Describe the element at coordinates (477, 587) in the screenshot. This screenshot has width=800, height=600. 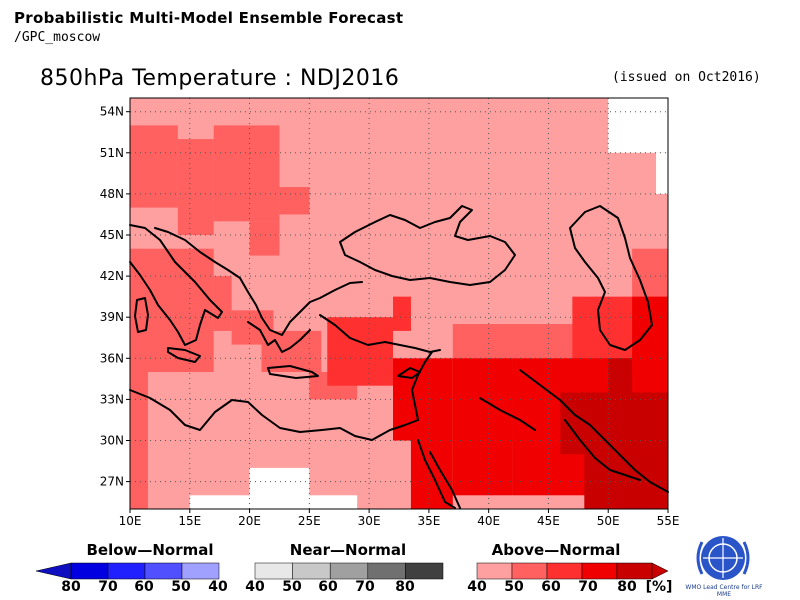
I see `legend-above-40: 40` at that location.